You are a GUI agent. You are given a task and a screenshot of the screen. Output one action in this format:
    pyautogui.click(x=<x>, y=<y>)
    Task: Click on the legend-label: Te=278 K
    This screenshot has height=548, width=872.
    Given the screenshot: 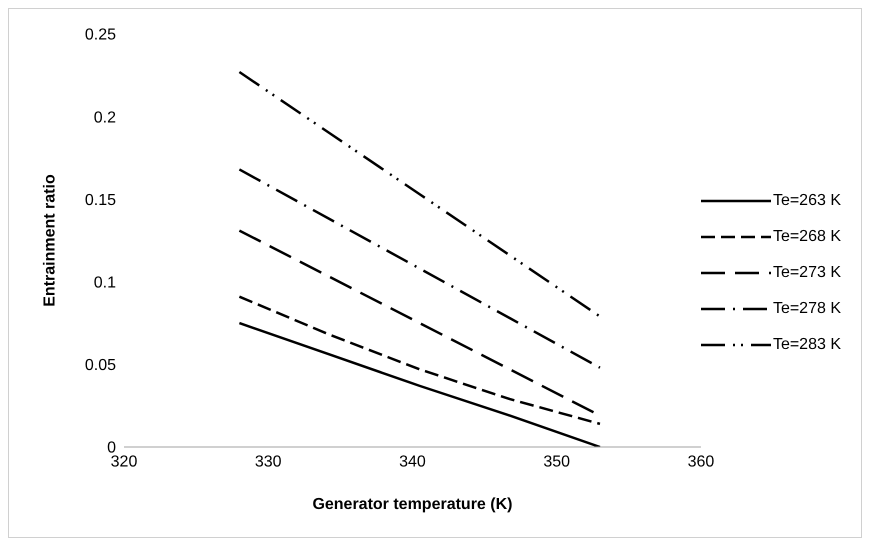 What is the action you would take?
    pyautogui.click(x=806, y=309)
    